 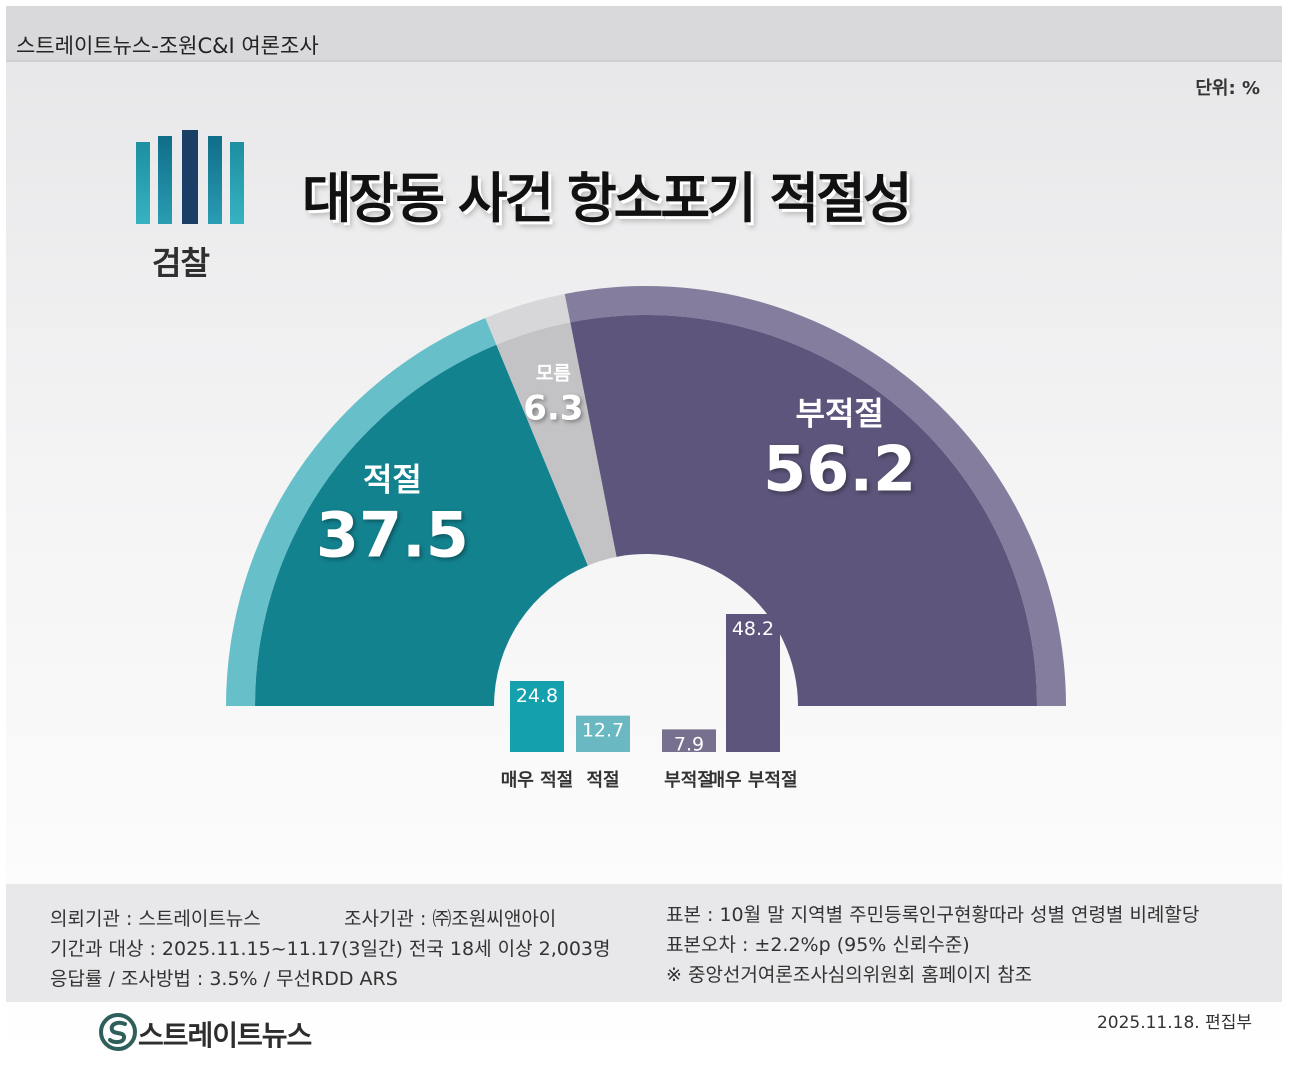 What do you see at coordinates (840, 413) in the screenshot?
I see `slice-label-2: 부적절` at bounding box center [840, 413].